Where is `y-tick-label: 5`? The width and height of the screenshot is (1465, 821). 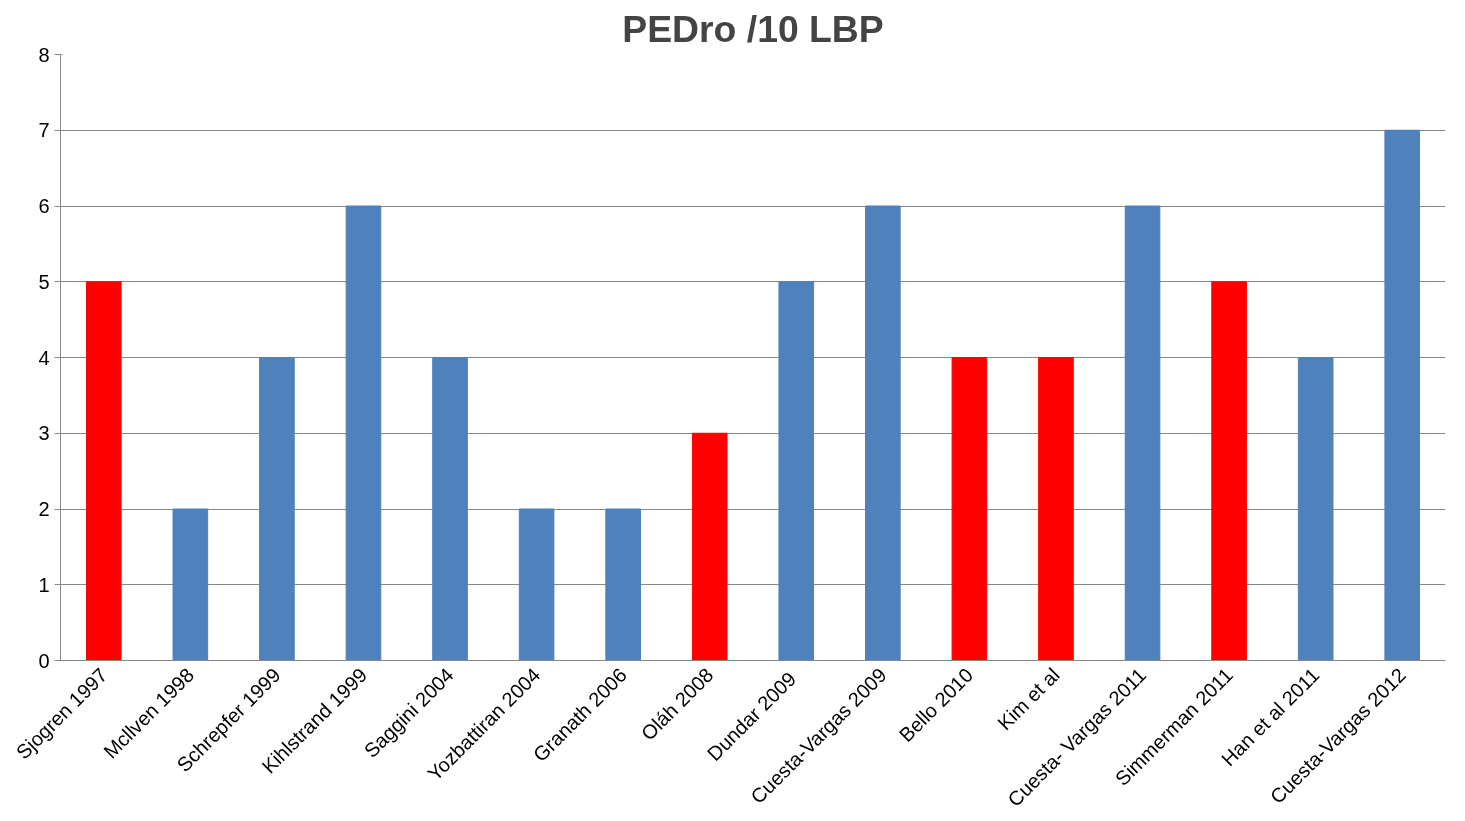 y-tick-label: 5 is located at coordinates (44, 281).